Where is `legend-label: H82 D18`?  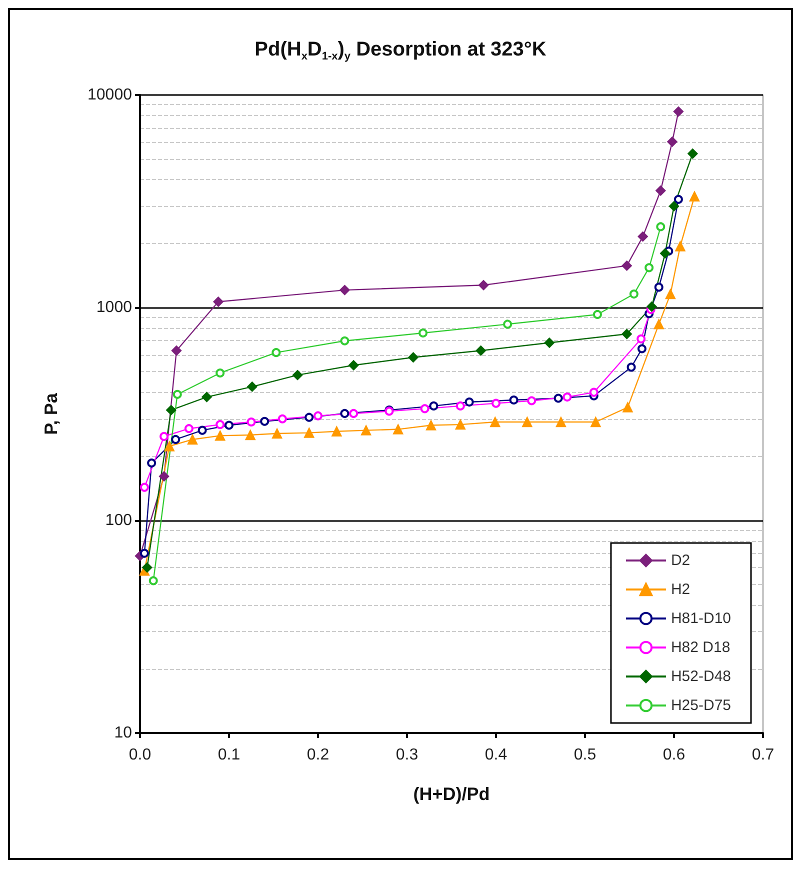
legend-label: H82 D18 is located at coordinates (700, 647).